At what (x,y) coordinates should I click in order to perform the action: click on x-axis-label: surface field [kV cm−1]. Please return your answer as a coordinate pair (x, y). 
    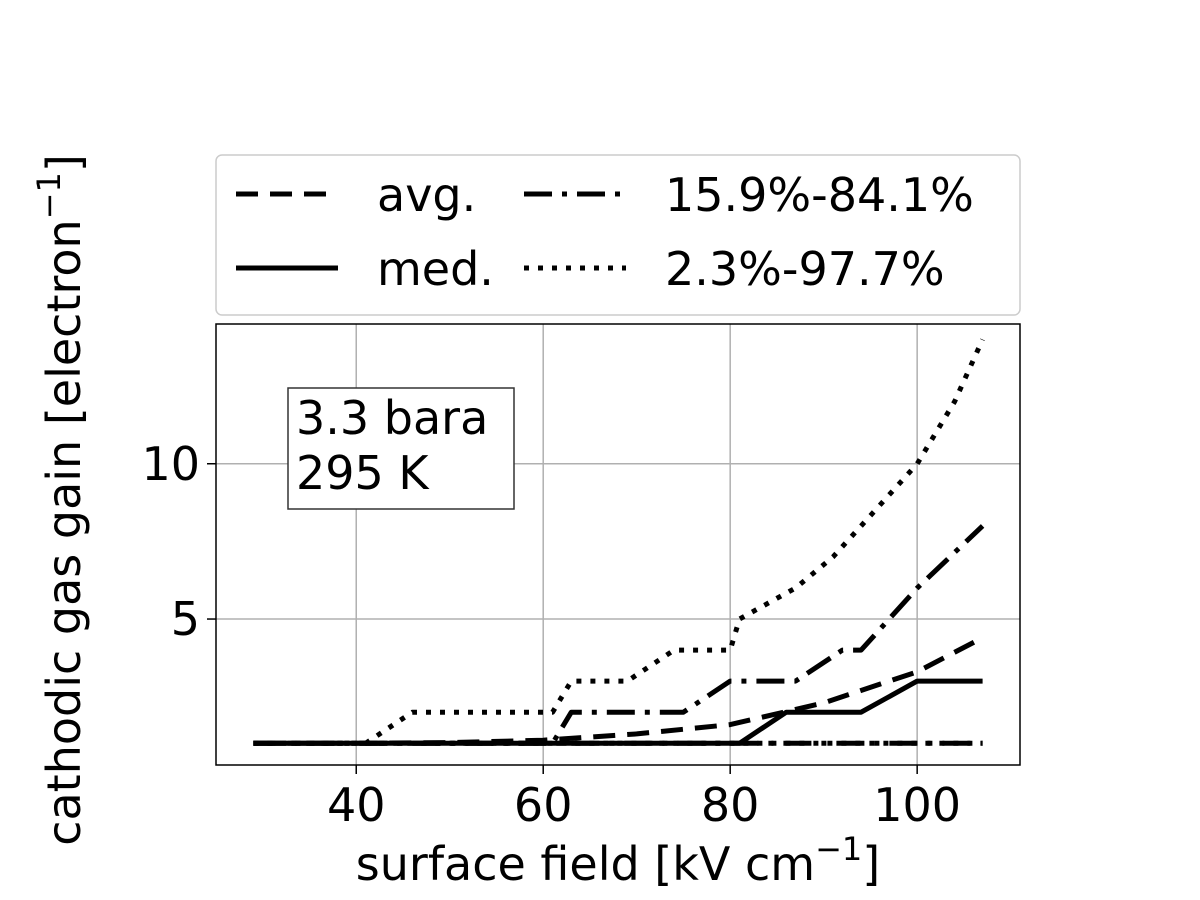
    Looking at the image, I should click on (618, 860).